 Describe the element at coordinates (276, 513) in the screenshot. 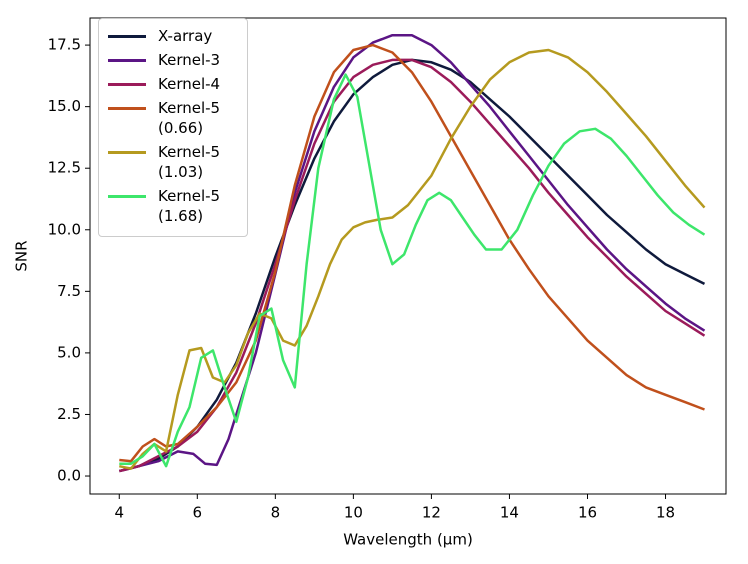

I see `x-tick-label: 8` at that location.